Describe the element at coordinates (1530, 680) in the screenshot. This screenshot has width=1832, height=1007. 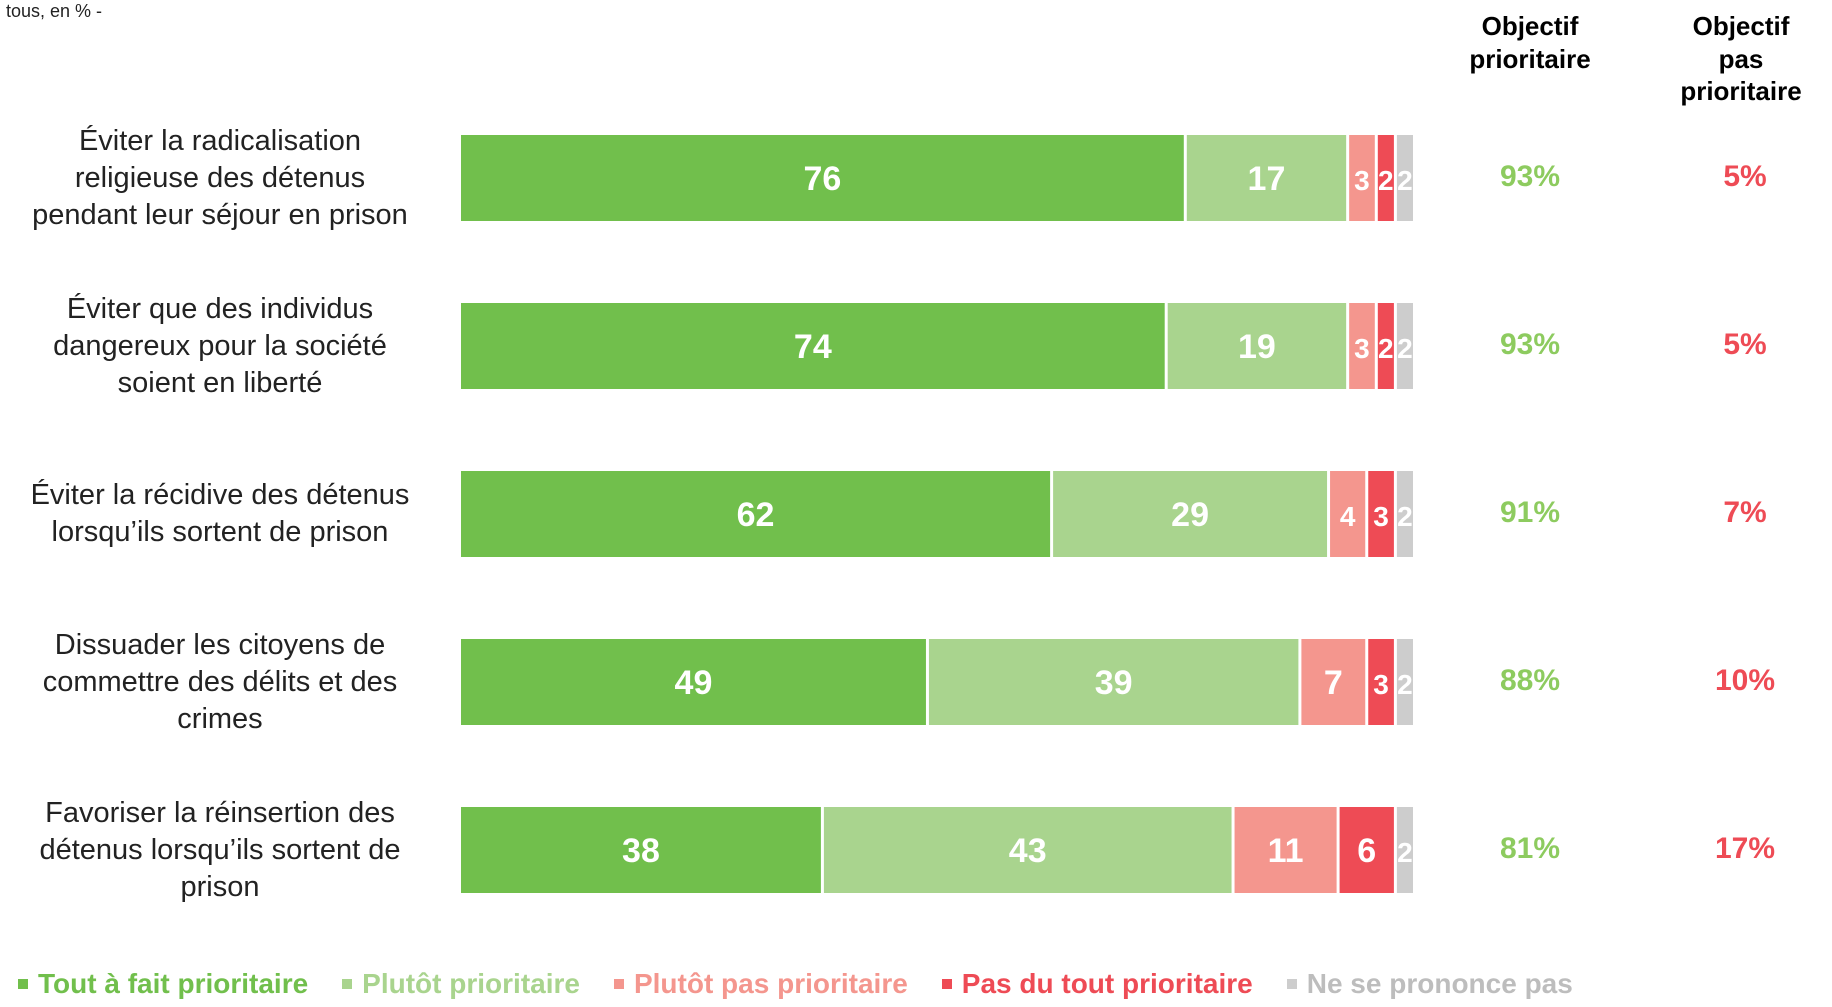
I see `total-prioritaire: 88%` at that location.